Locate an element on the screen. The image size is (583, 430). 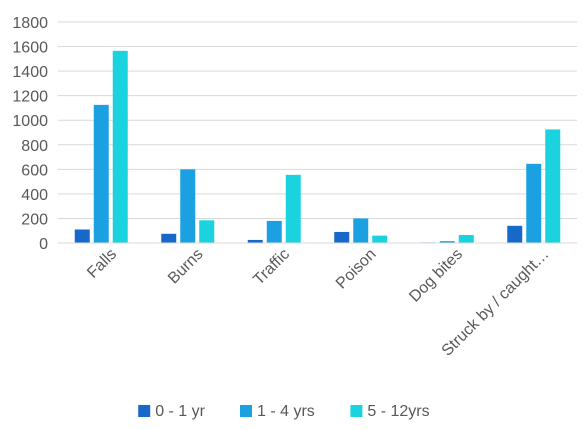
x-category-label: Dog bites is located at coordinates (436, 276).